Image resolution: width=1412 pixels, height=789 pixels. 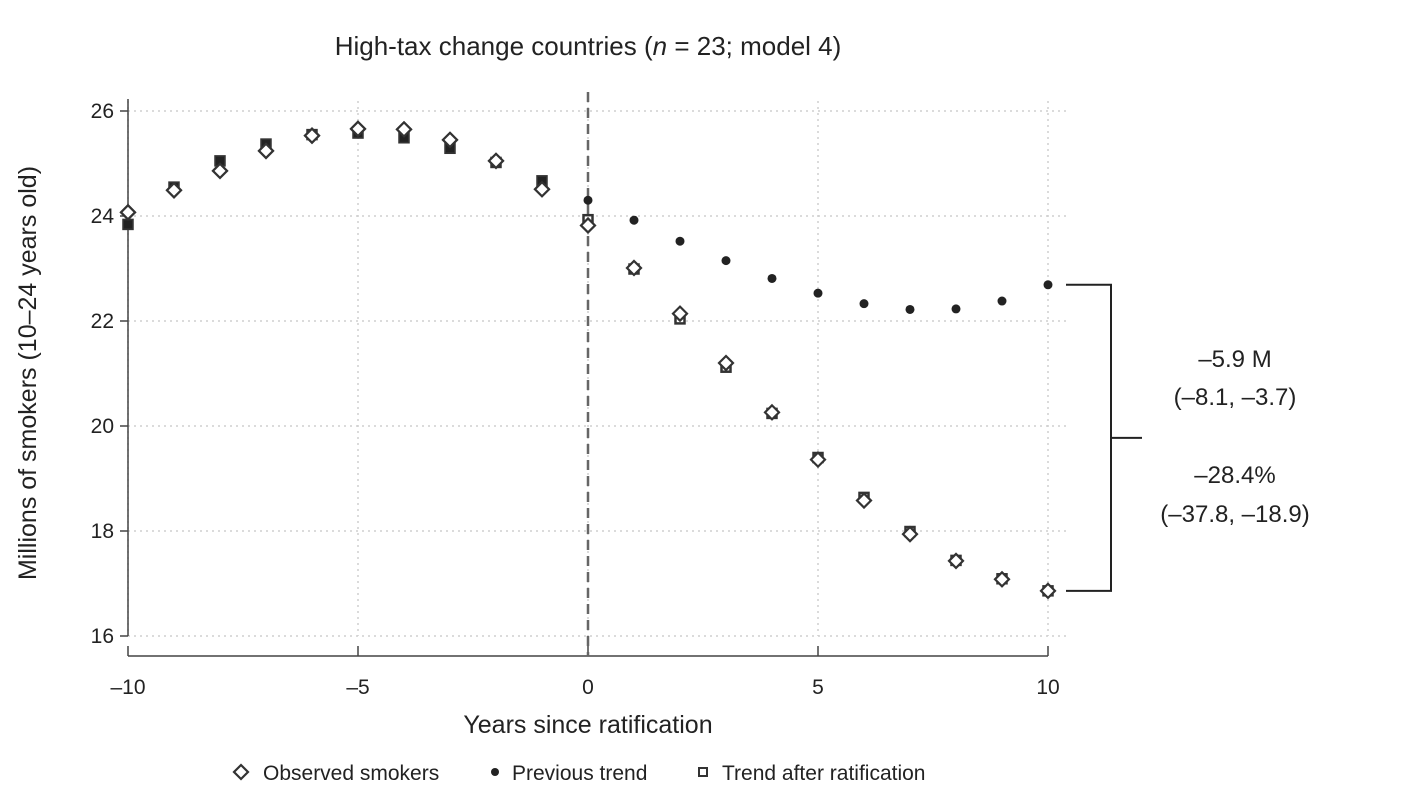 What do you see at coordinates (103, 216) in the screenshot?
I see `y-tick-label: 24` at bounding box center [103, 216].